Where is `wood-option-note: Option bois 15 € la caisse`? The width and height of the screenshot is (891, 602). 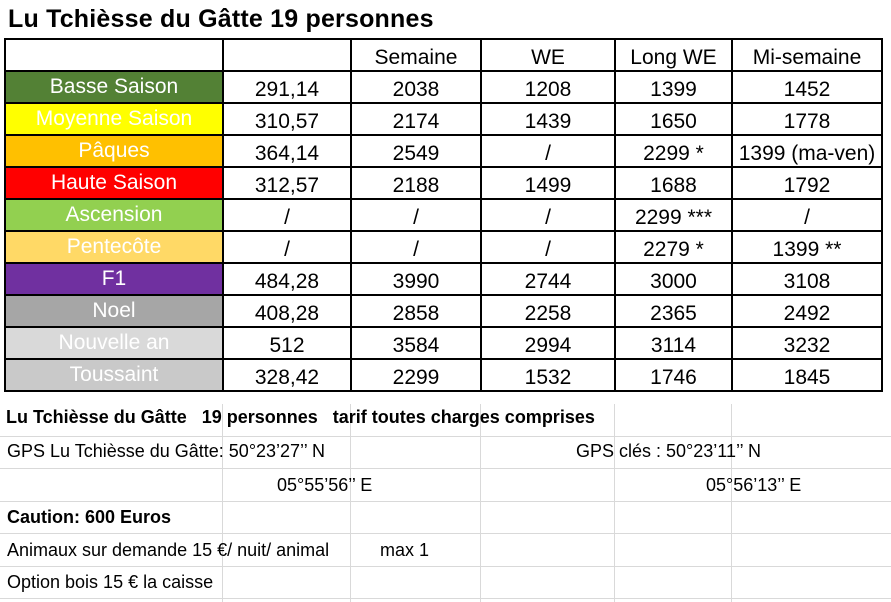
wood-option-note: Option bois 15 € la caisse is located at coordinates (110, 582).